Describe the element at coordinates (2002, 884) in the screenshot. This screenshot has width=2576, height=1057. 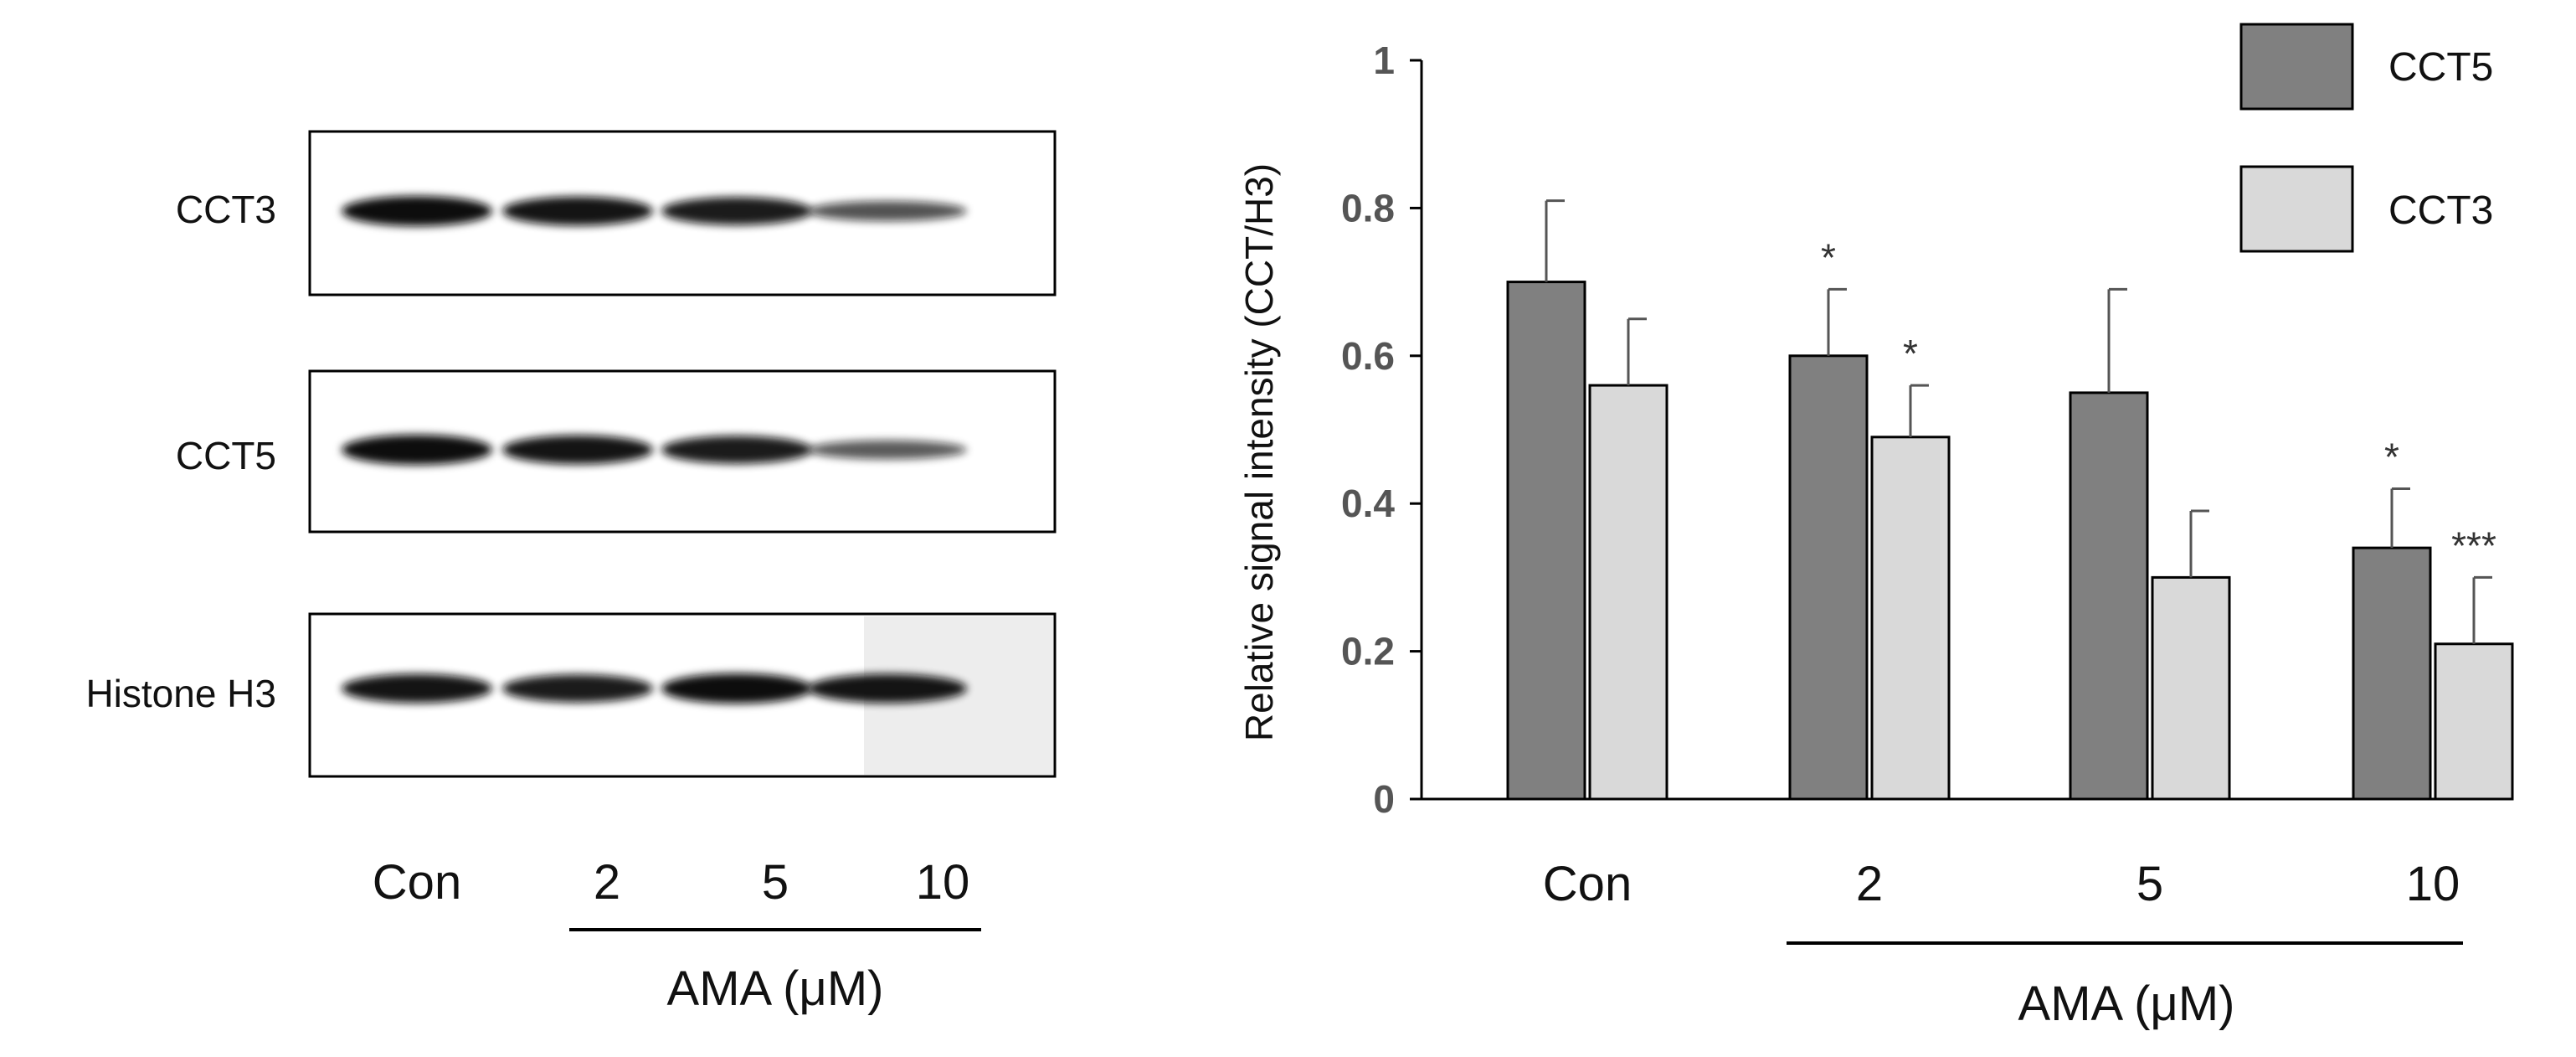
I see `chart-category-labels: Con 2 5 10` at that location.